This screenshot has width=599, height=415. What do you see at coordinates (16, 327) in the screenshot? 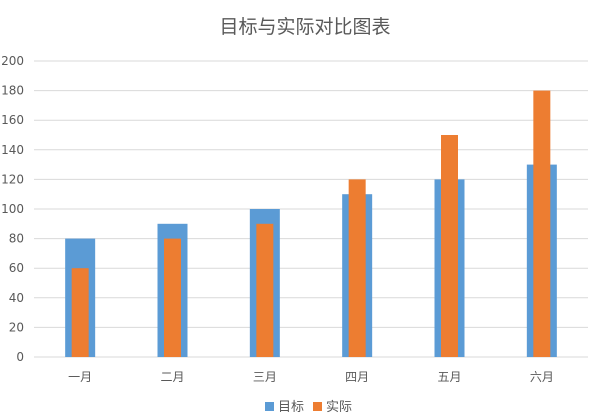
I see `y-tick-label: 20` at bounding box center [16, 327].